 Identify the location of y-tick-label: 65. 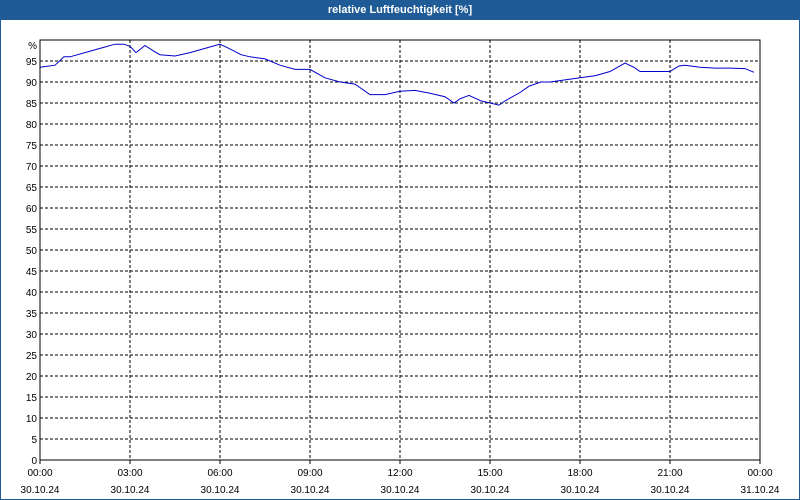
(32, 188).